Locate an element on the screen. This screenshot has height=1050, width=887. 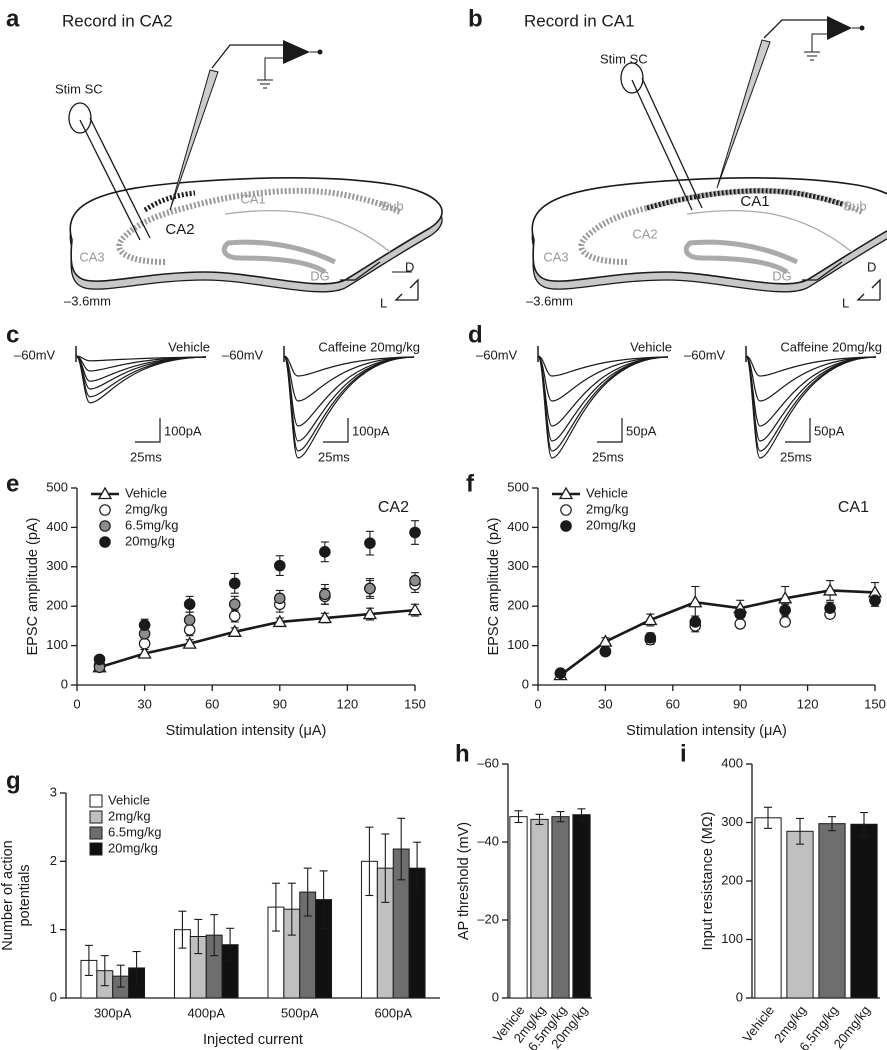
legend-label: 6.5mg/kg is located at coordinates (134, 831).